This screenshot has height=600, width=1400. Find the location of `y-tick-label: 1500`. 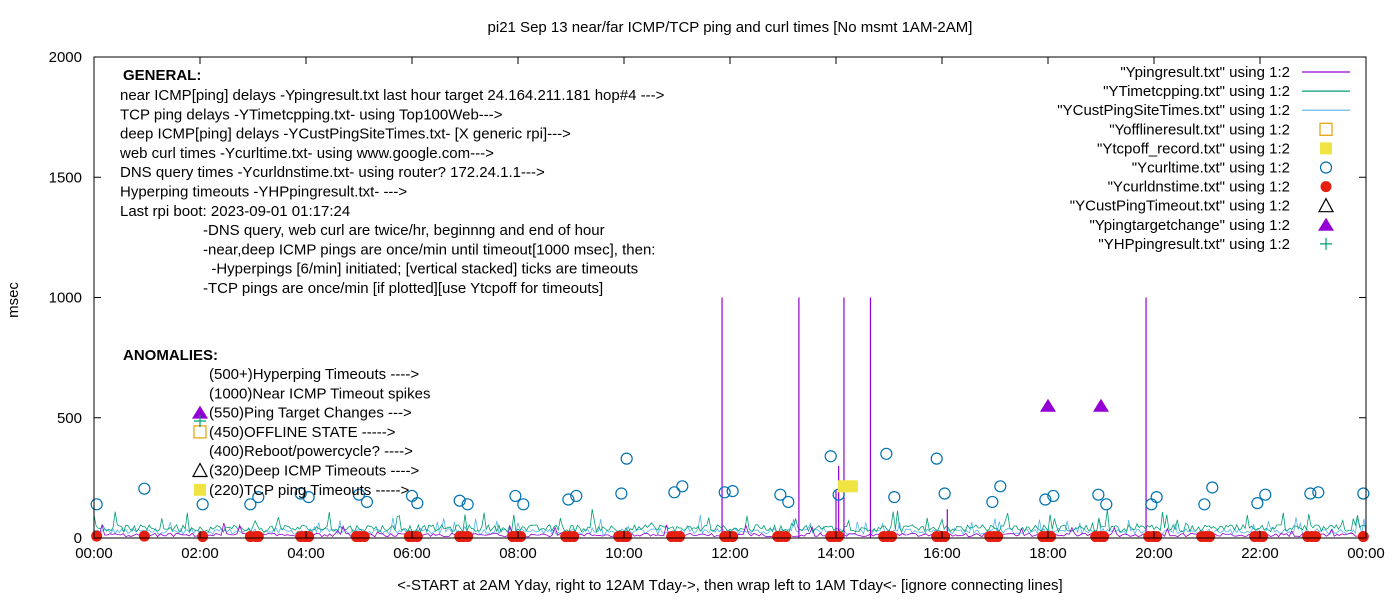

y-tick-label: 1500 is located at coordinates (65, 177).